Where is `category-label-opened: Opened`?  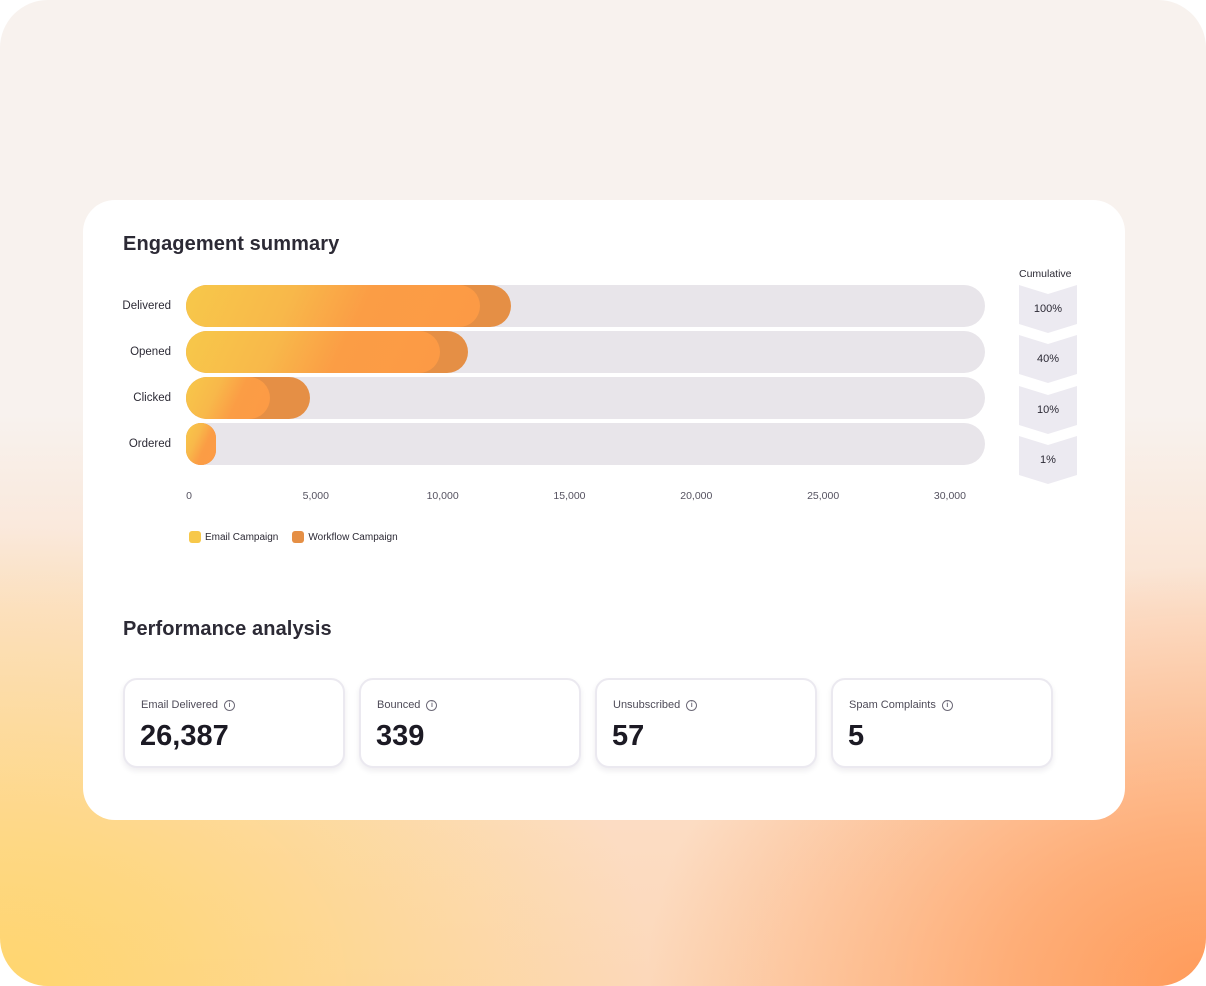
category-label-opened: Opened is located at coordinates (150, 352).